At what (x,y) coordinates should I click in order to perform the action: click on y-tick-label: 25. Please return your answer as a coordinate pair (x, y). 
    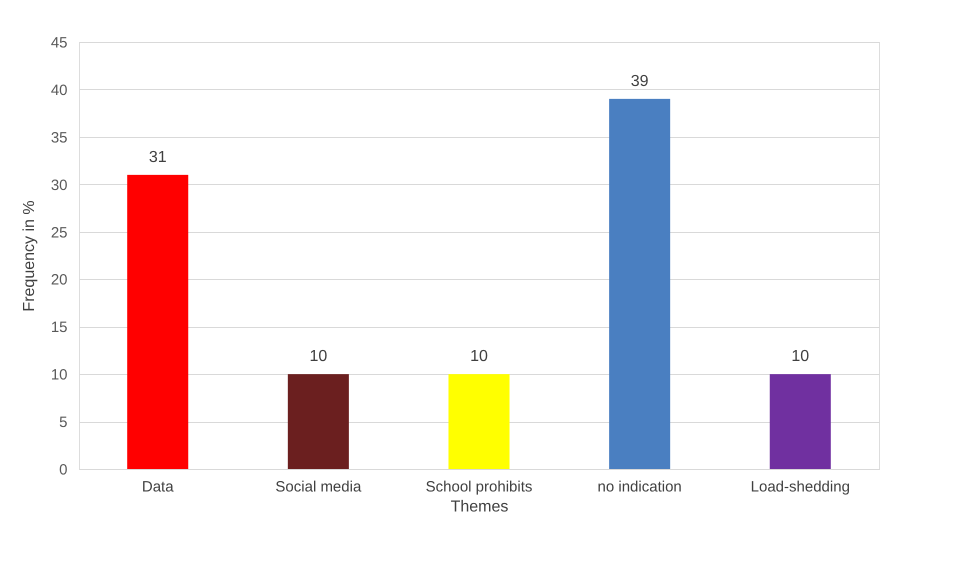
    Looking at the image, I should click on (59, 233).